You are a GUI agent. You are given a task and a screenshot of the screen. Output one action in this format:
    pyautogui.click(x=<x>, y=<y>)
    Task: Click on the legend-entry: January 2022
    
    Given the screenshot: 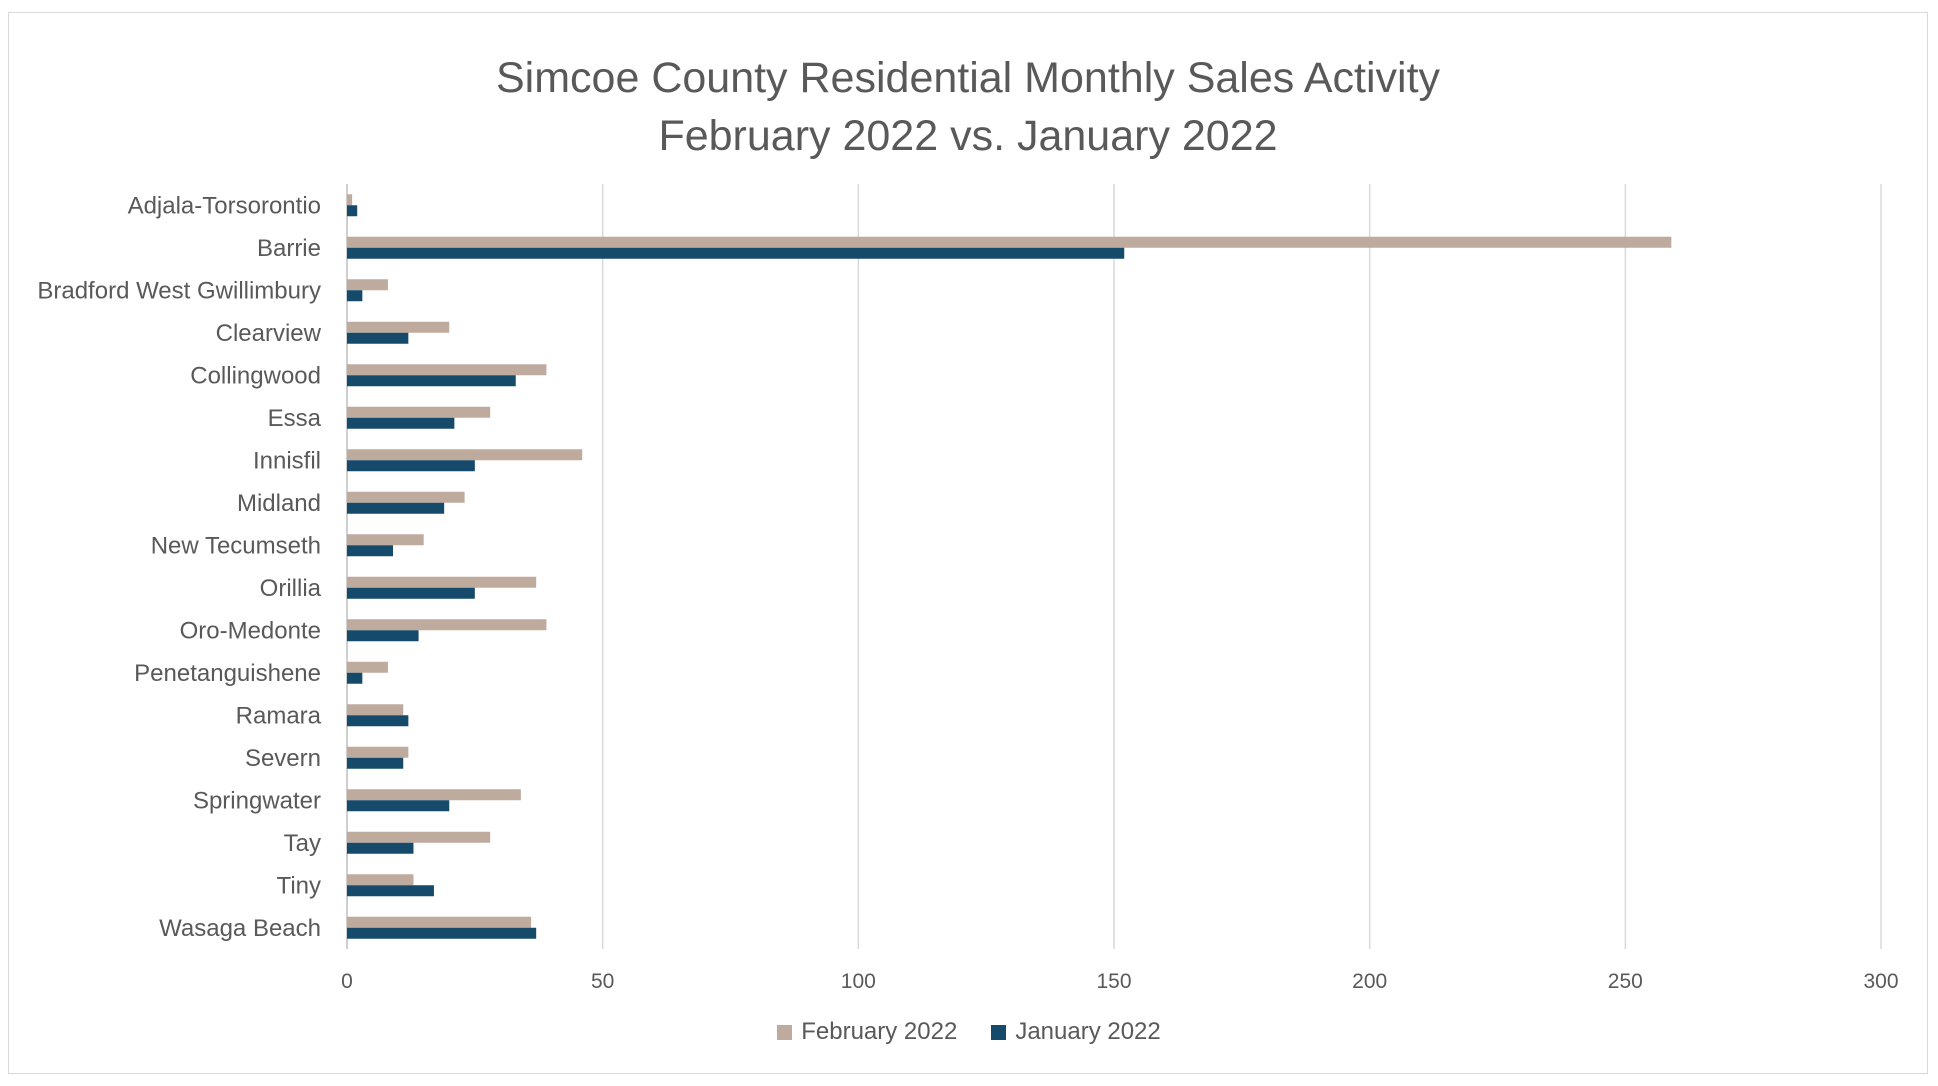 What is the action you would take?
    pyautogui.click(x=1076, y=1032)
    